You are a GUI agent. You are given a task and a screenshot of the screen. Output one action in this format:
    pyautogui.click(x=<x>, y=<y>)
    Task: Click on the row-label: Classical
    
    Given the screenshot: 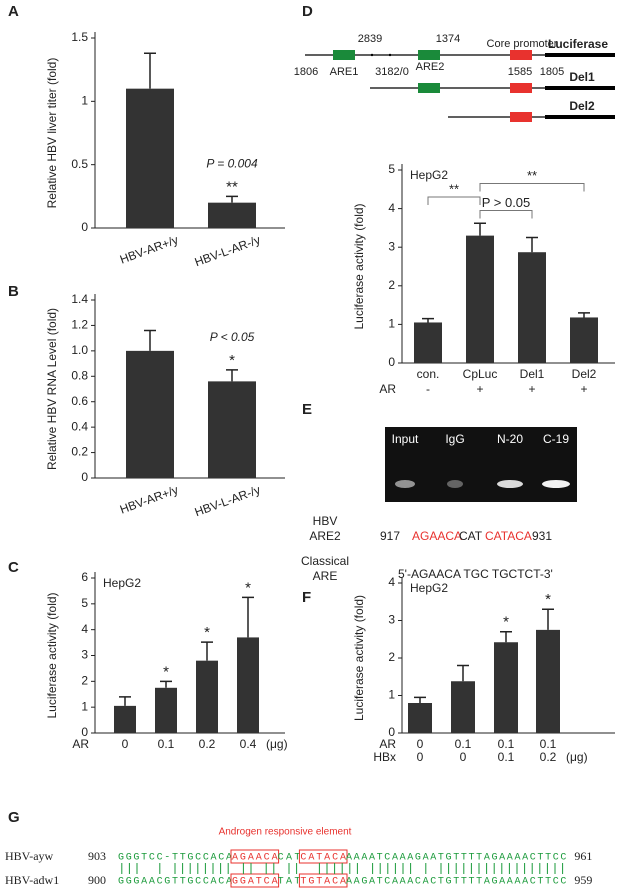 What is the action you would take?
    pyautogui.click(x=325, y=561)
    